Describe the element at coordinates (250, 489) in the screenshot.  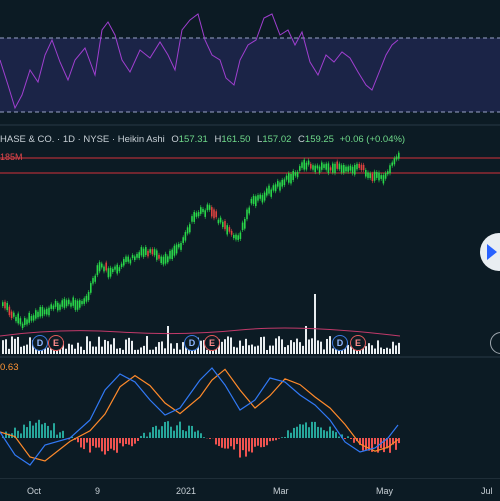
I see `time-axis: Oct 9 2021 Mar May Jul` at that location.